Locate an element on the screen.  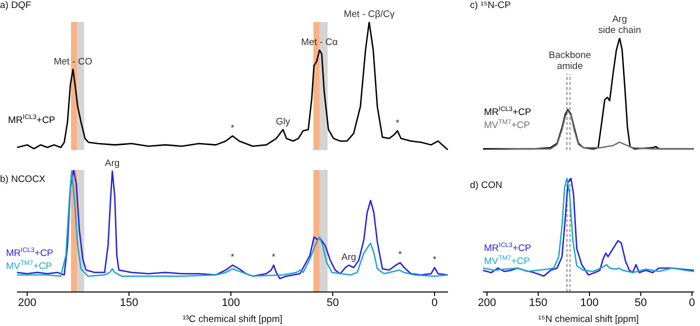
text: b) NCOCX is located at coordinates (23, 179).